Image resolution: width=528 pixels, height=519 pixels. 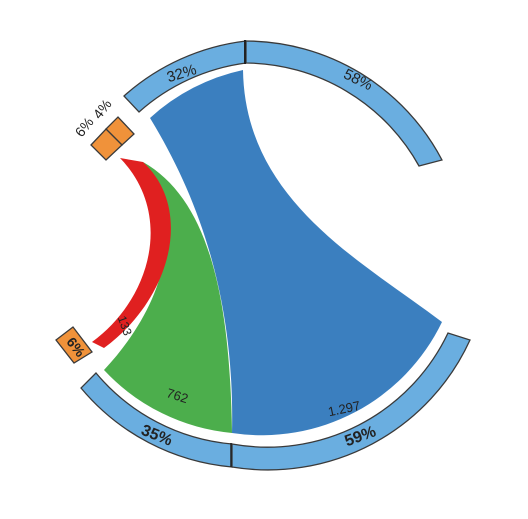 I want to click on flow-value-blue: 1.297, so click(x=344, y=408).